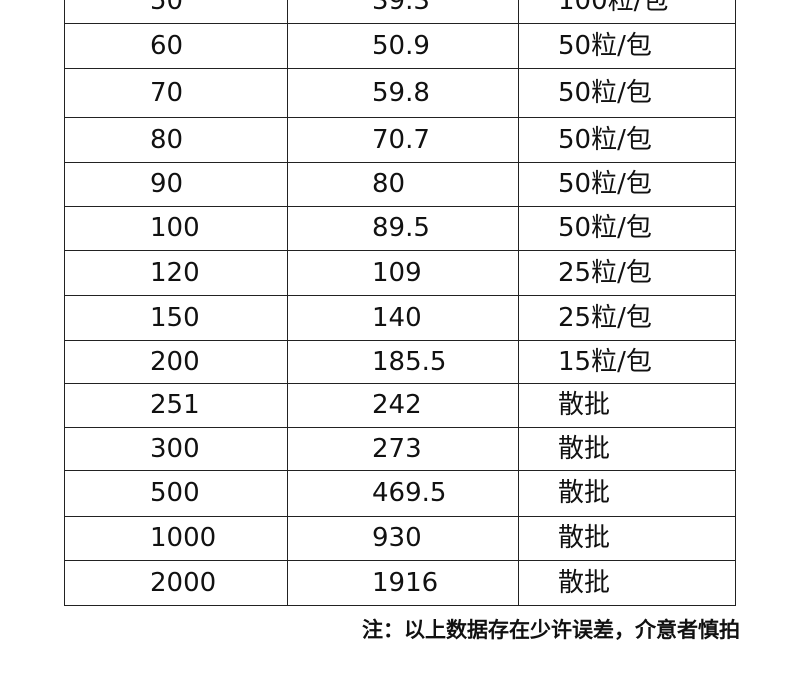 This screenshot has width=800, height=684. I want to click on table-cell: 1000, so click(183, 538).